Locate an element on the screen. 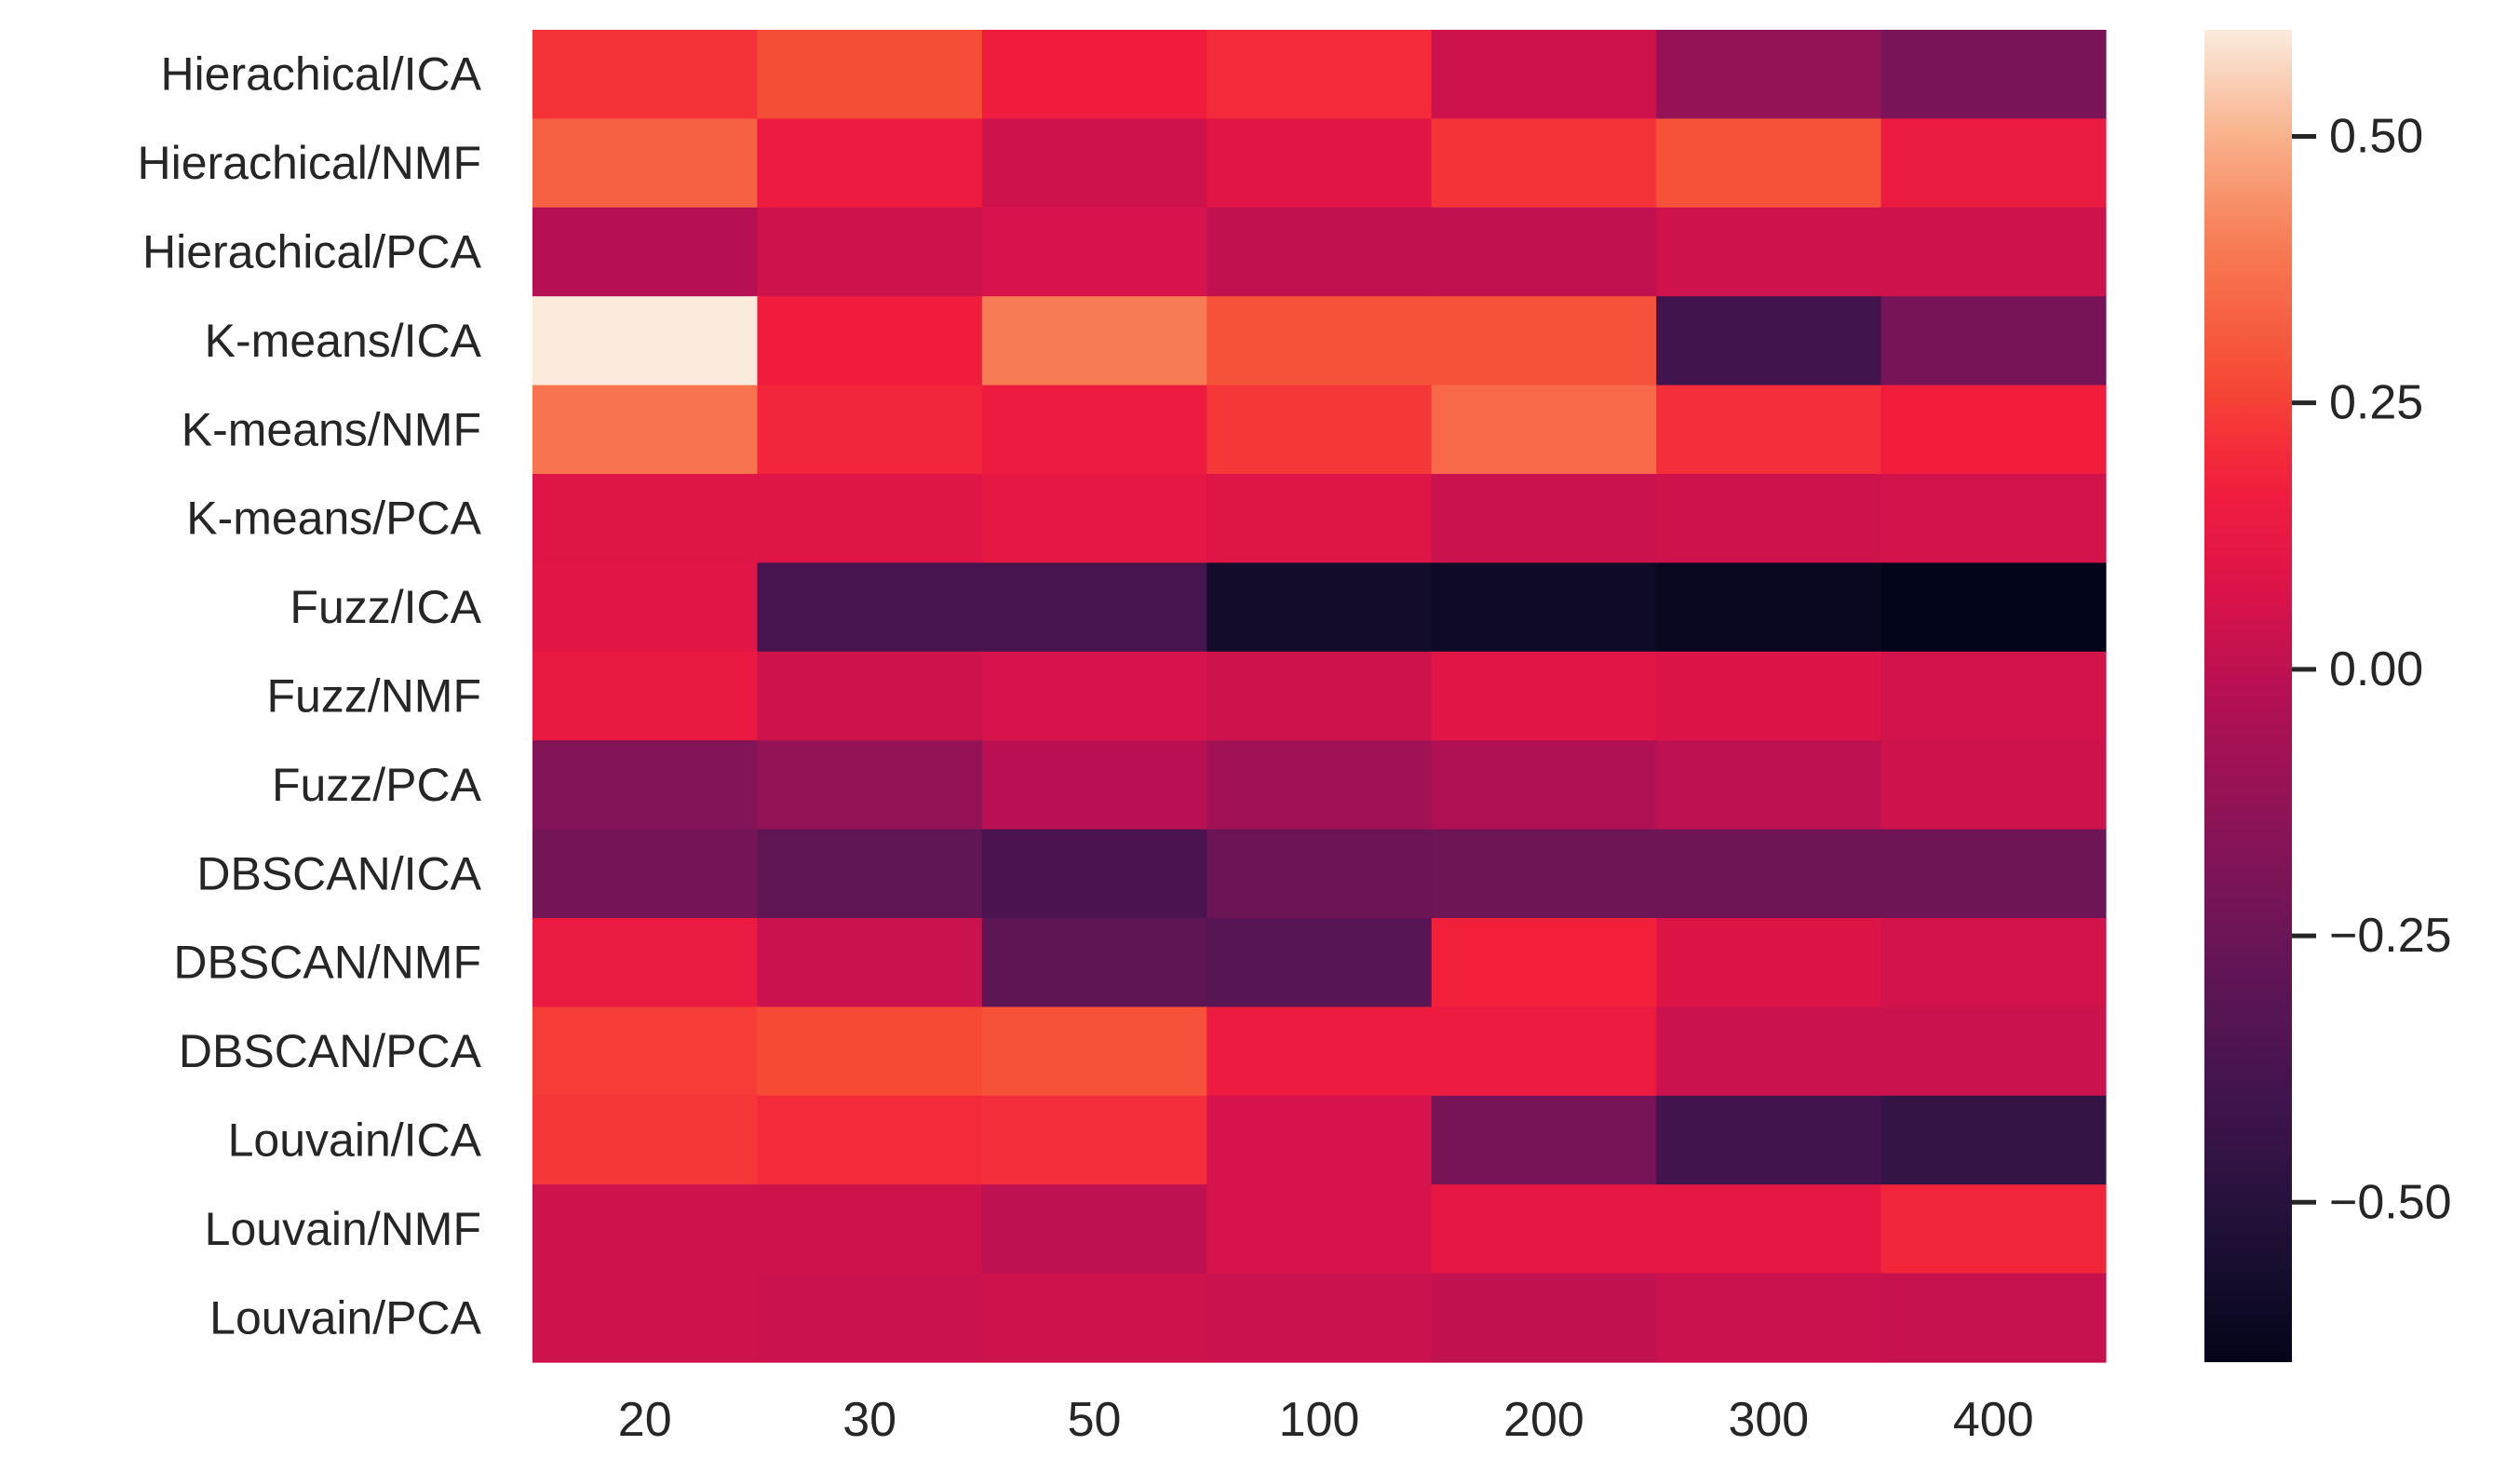  row-label: Fuzz/ICA is located at coordinates (385, 607).